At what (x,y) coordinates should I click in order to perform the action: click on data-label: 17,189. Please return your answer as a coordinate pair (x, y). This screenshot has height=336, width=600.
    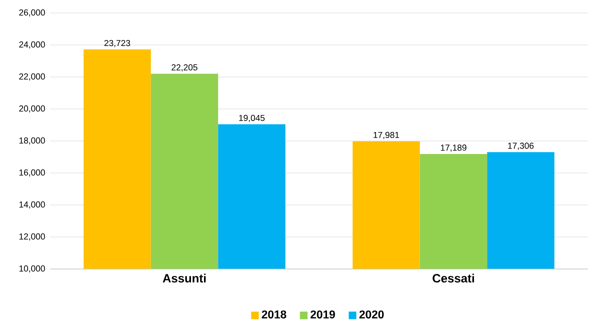
    Looking at the image, I should click on (453, 148).